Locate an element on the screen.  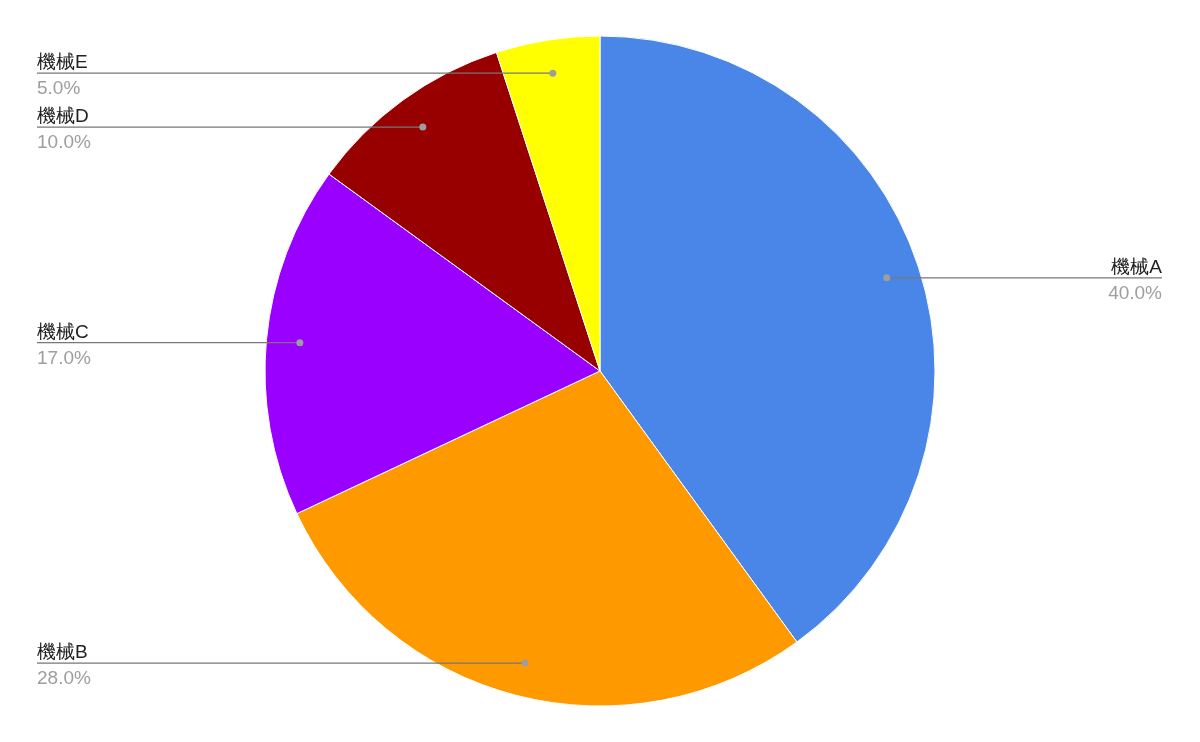
data-label: 10.0% is located at coordinates (64, 142).